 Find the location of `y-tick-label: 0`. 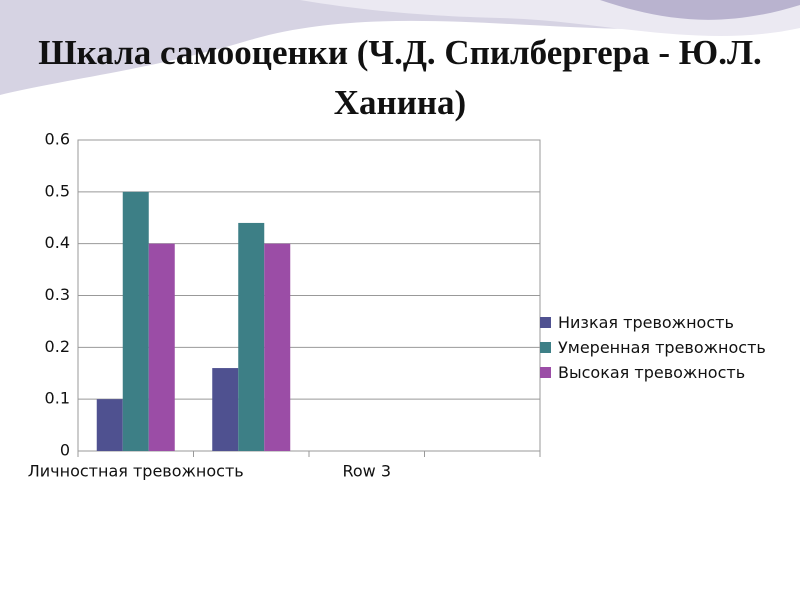

y-tick-label: 0 is located at coordinates (65, 450).